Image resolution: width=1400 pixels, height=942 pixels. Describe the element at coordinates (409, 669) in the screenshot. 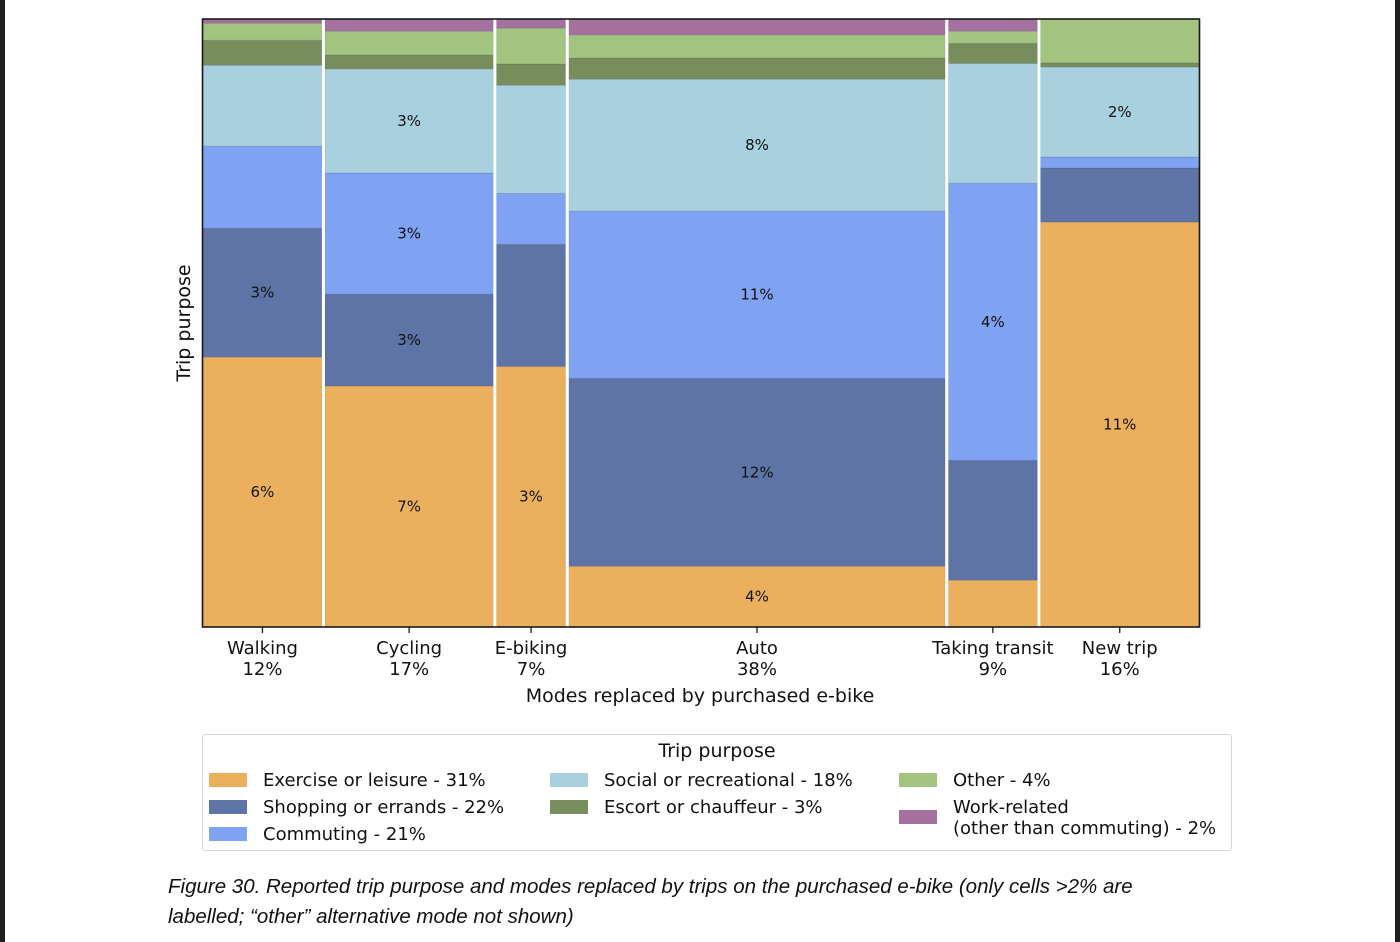

I see `x-tick-share-cycling: 17%` at that location.